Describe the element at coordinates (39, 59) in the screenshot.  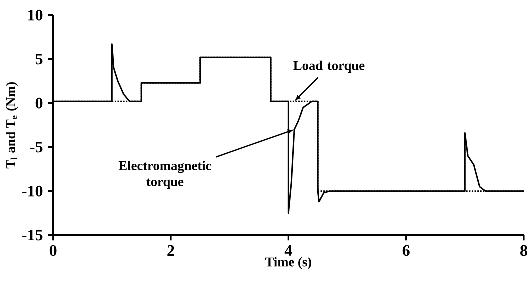
I see `y-tick-label: 5` at that location.